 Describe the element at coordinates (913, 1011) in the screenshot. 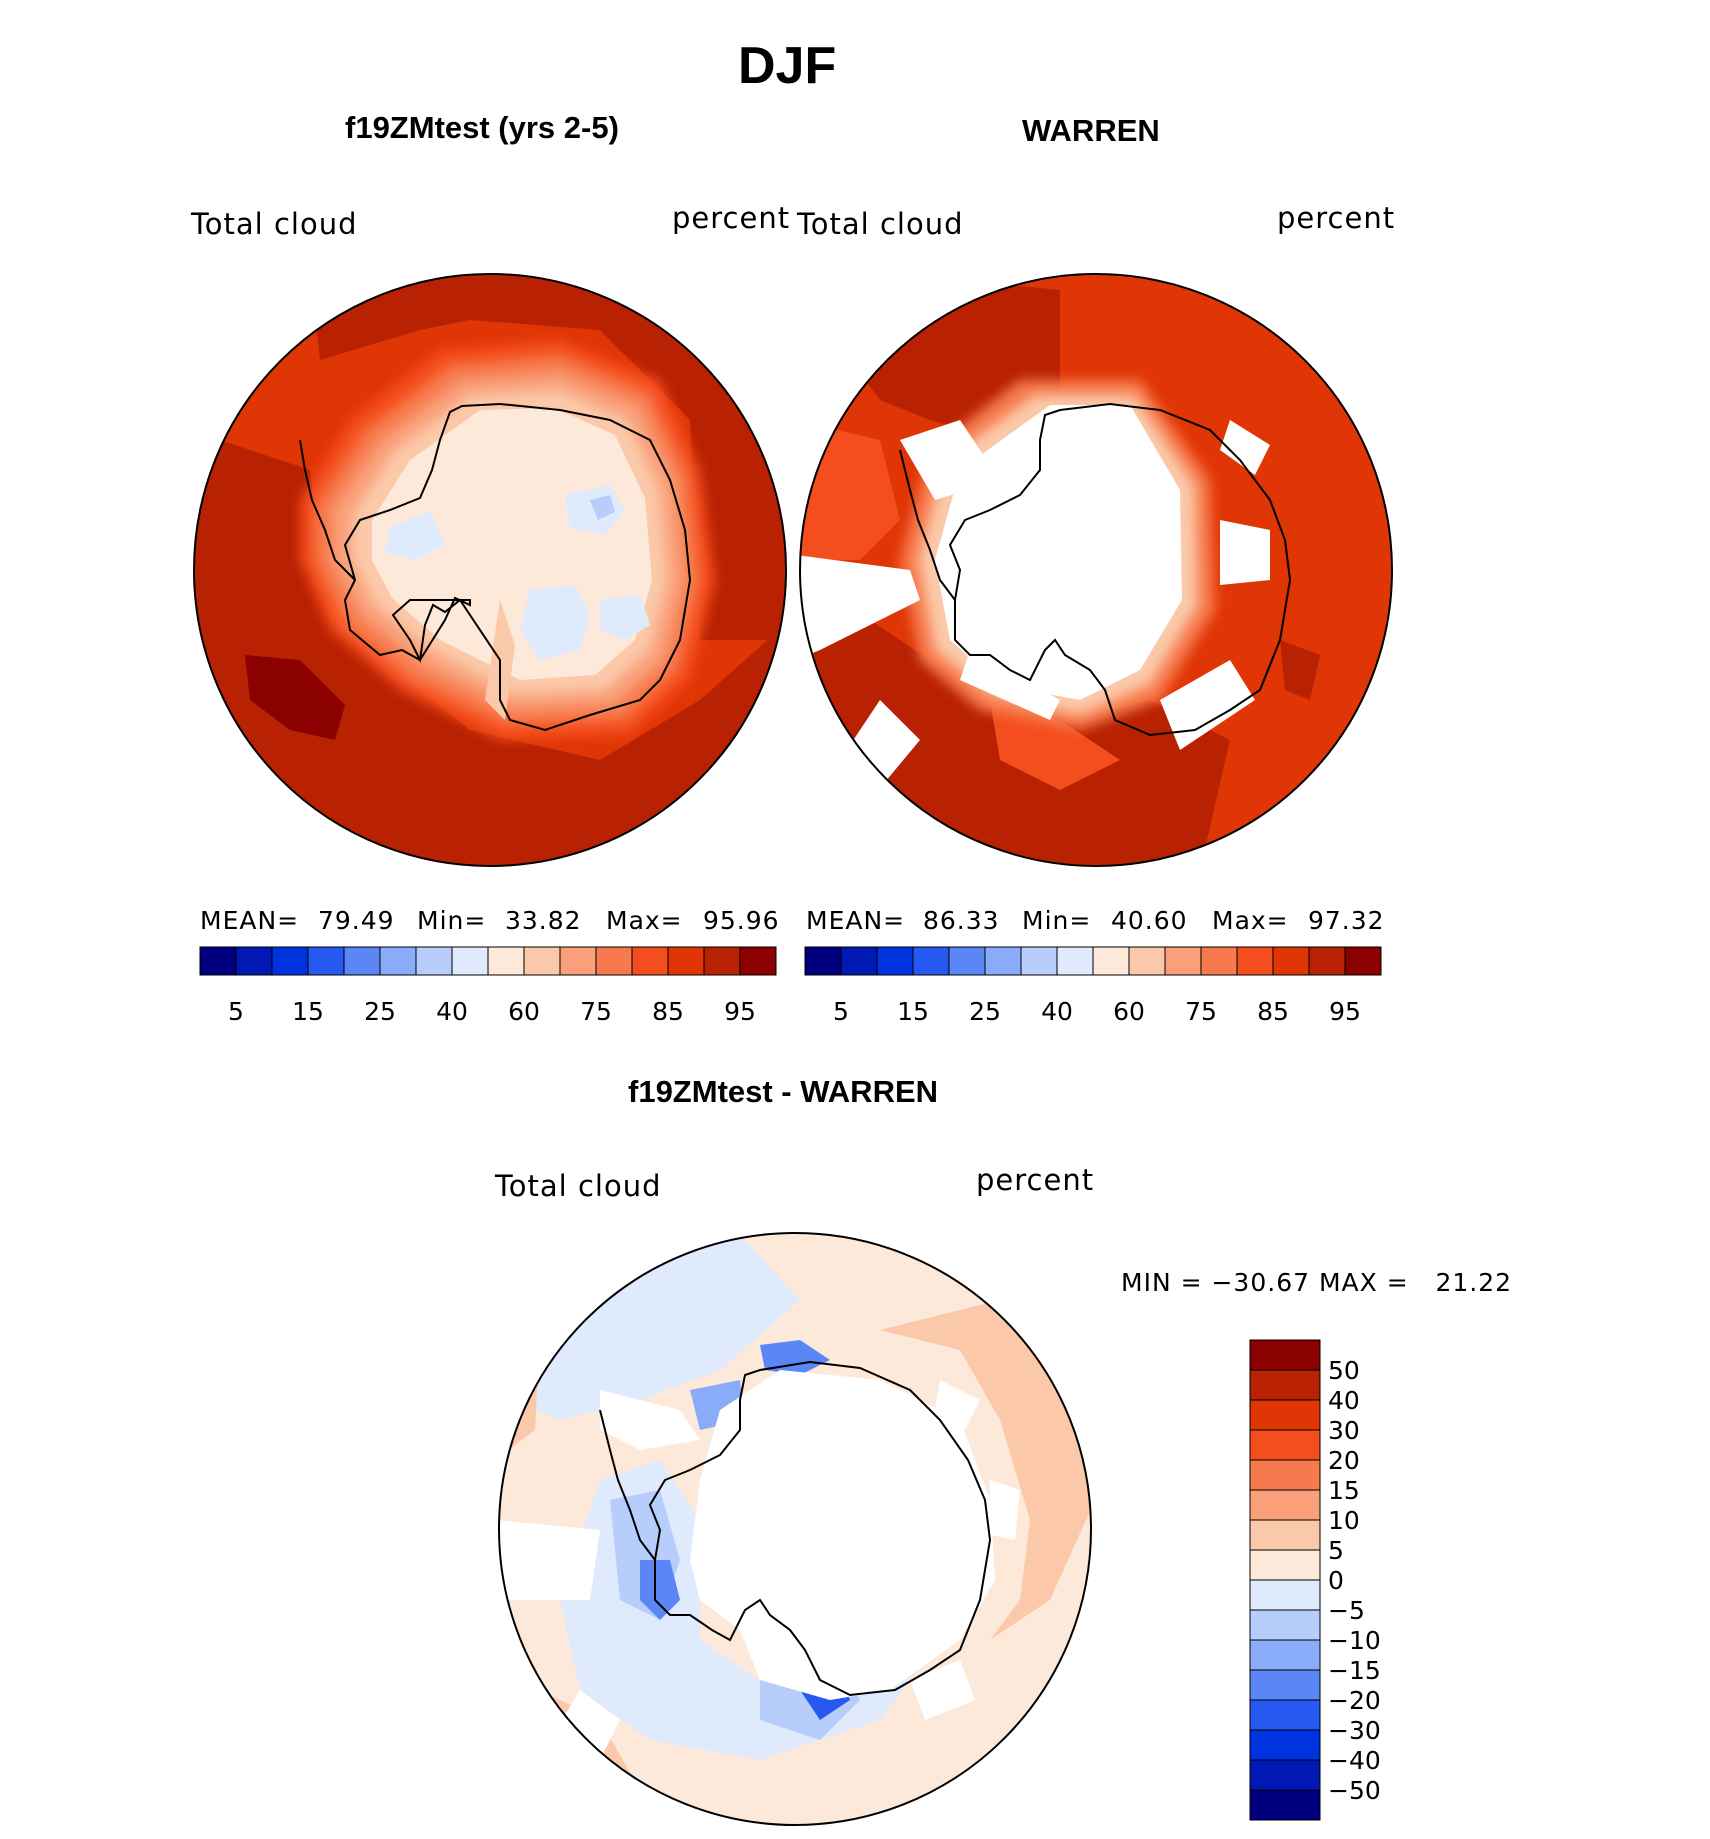

I see `right-colorbar-tick-label: 15` at that location.